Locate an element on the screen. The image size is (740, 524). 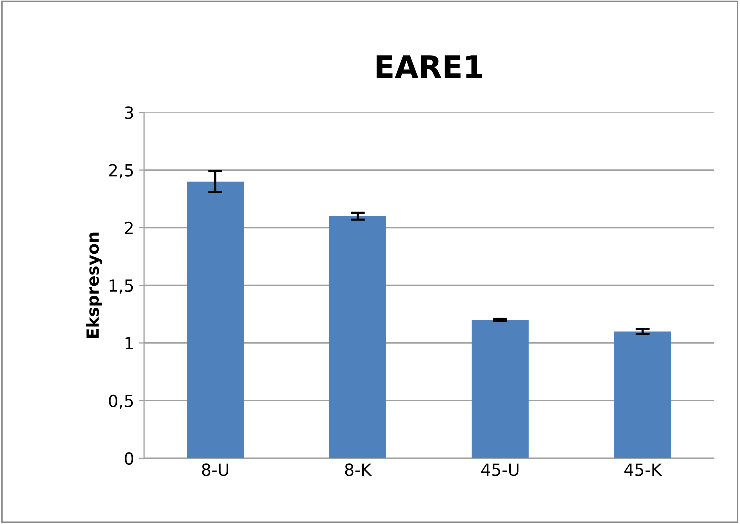
y-tick-label: 0,5 is located at coordinates (121, 402).